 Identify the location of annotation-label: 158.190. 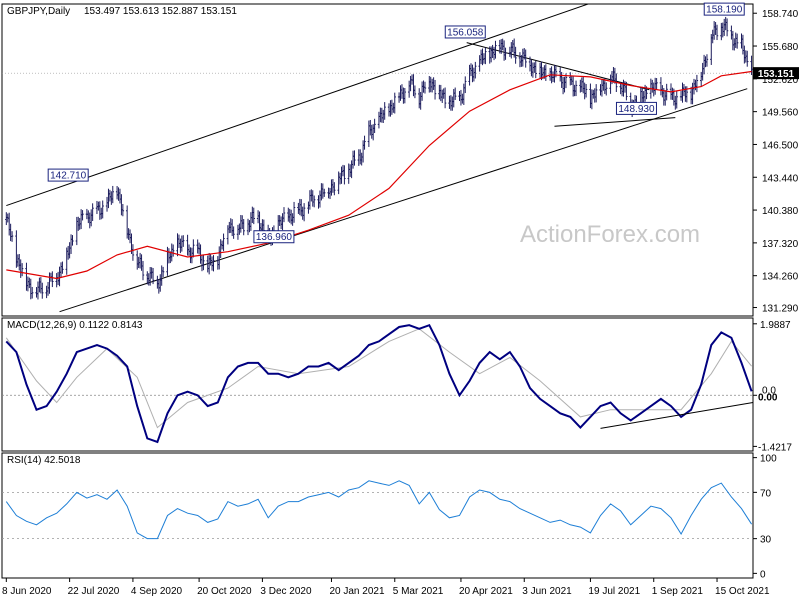
(724, 10).